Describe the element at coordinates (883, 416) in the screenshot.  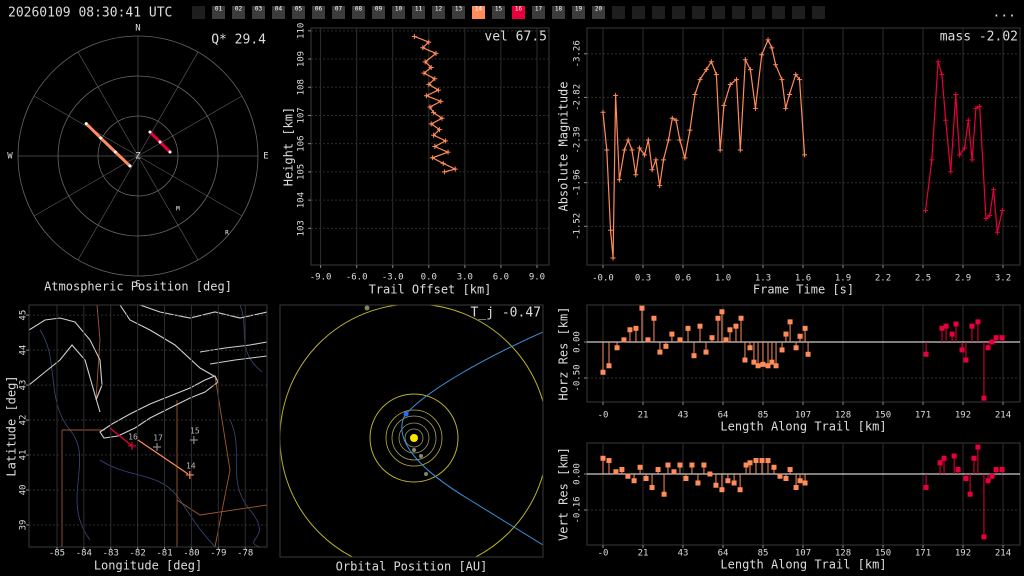
I see `x-tick-label: 150` at that location.